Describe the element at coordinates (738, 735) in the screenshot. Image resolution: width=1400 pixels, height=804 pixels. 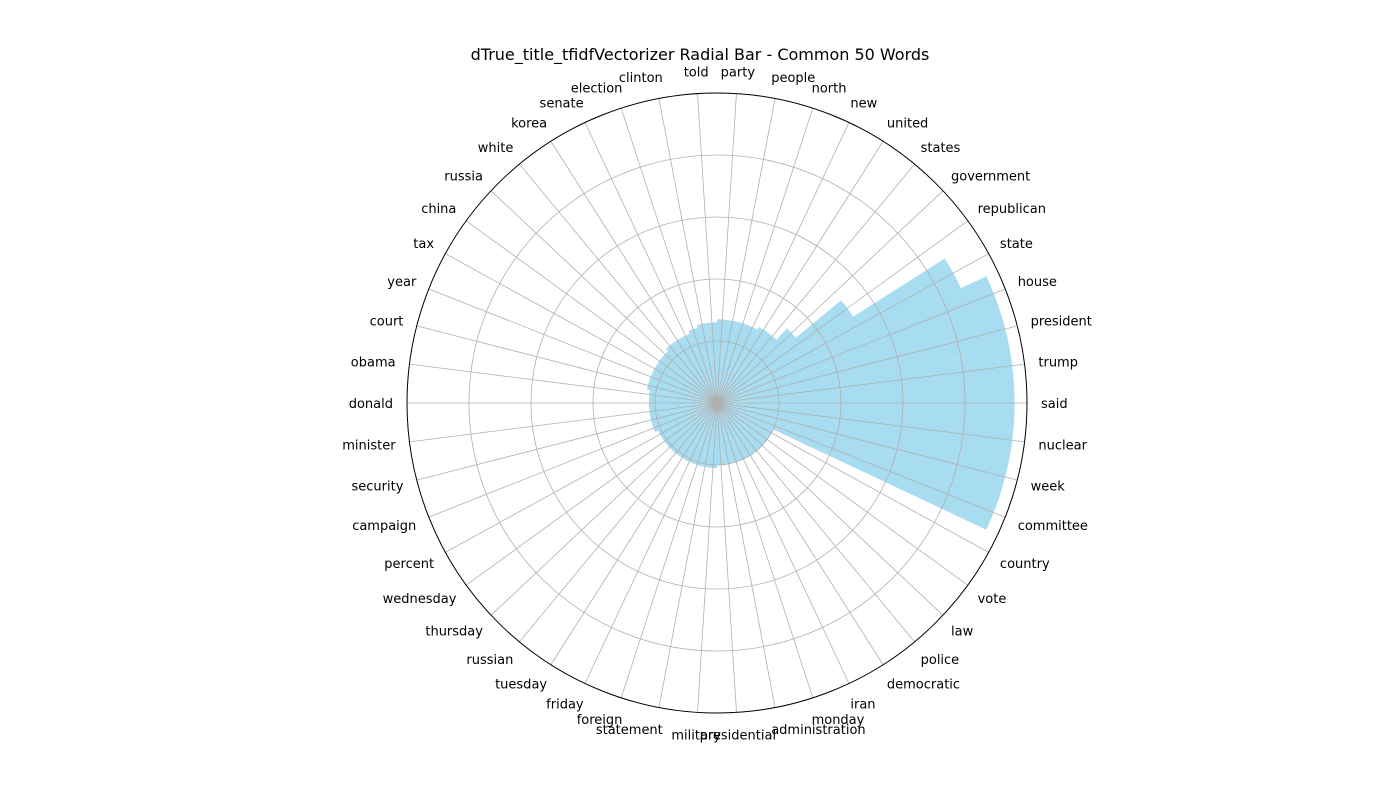
I see `category-label-presidential: presidential` at that location.